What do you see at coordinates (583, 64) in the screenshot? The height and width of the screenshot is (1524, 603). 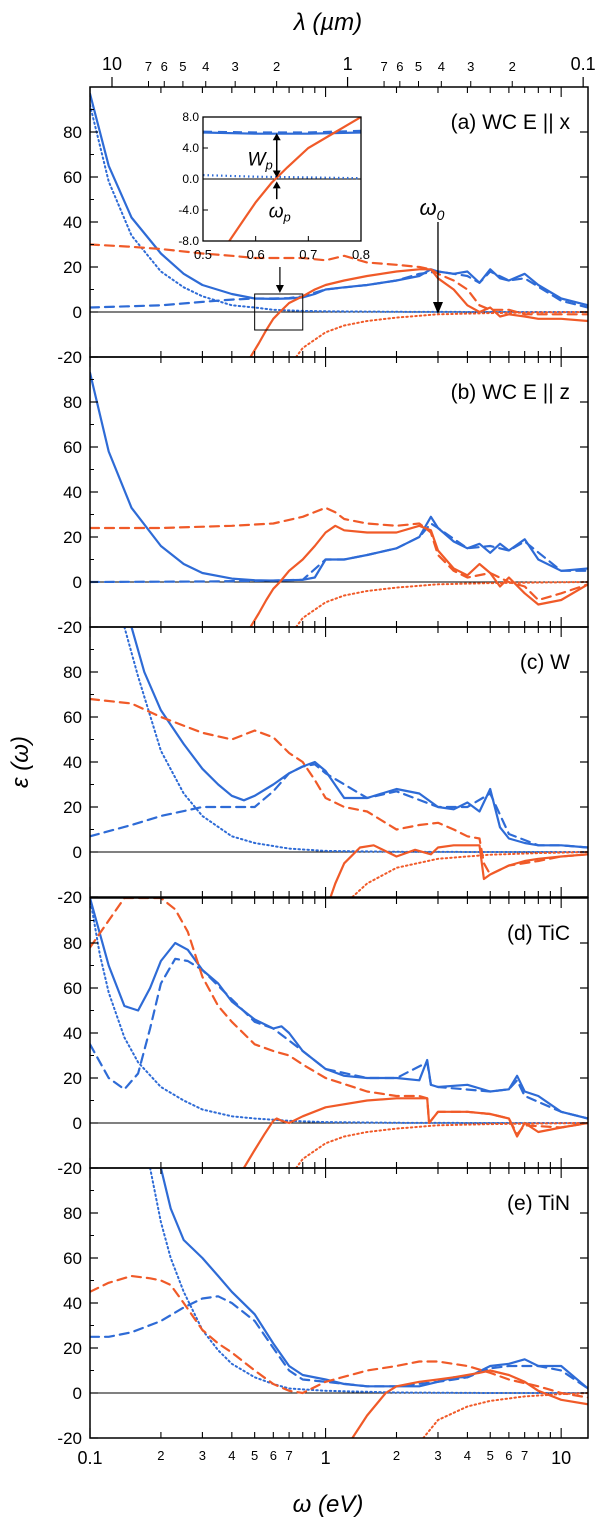 I see `top-major-tick-label: 0.1` at bounding box center [583, 64].